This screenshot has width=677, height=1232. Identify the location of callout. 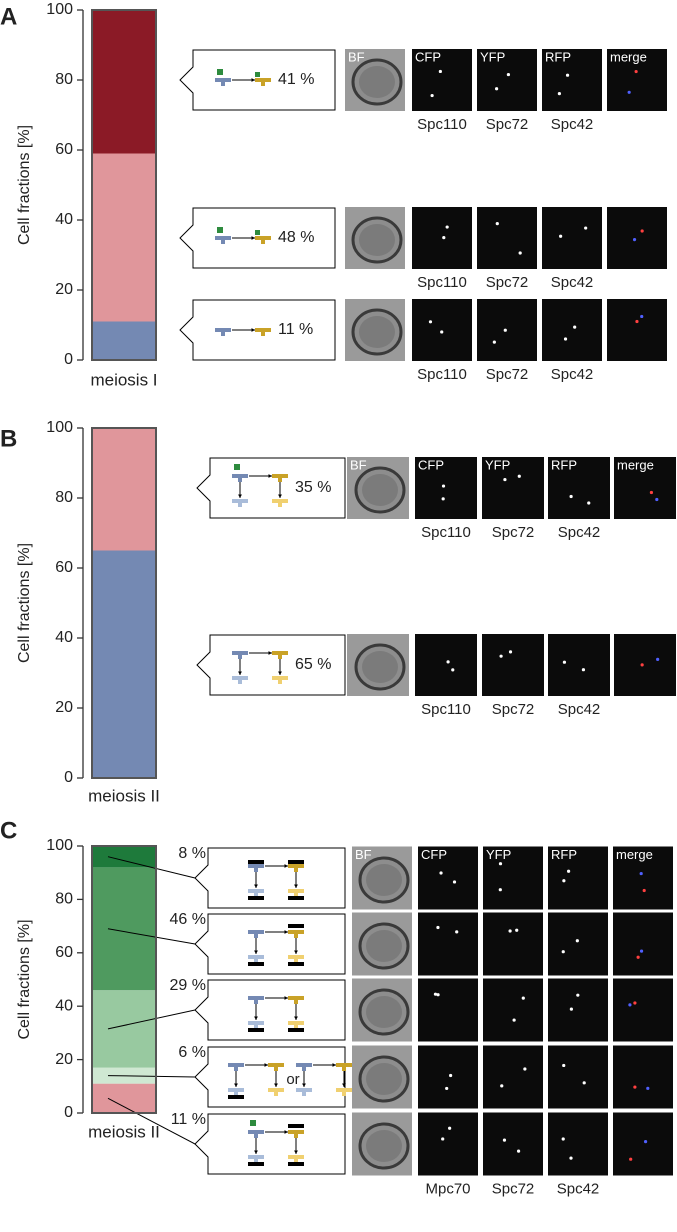
(270, 1144).